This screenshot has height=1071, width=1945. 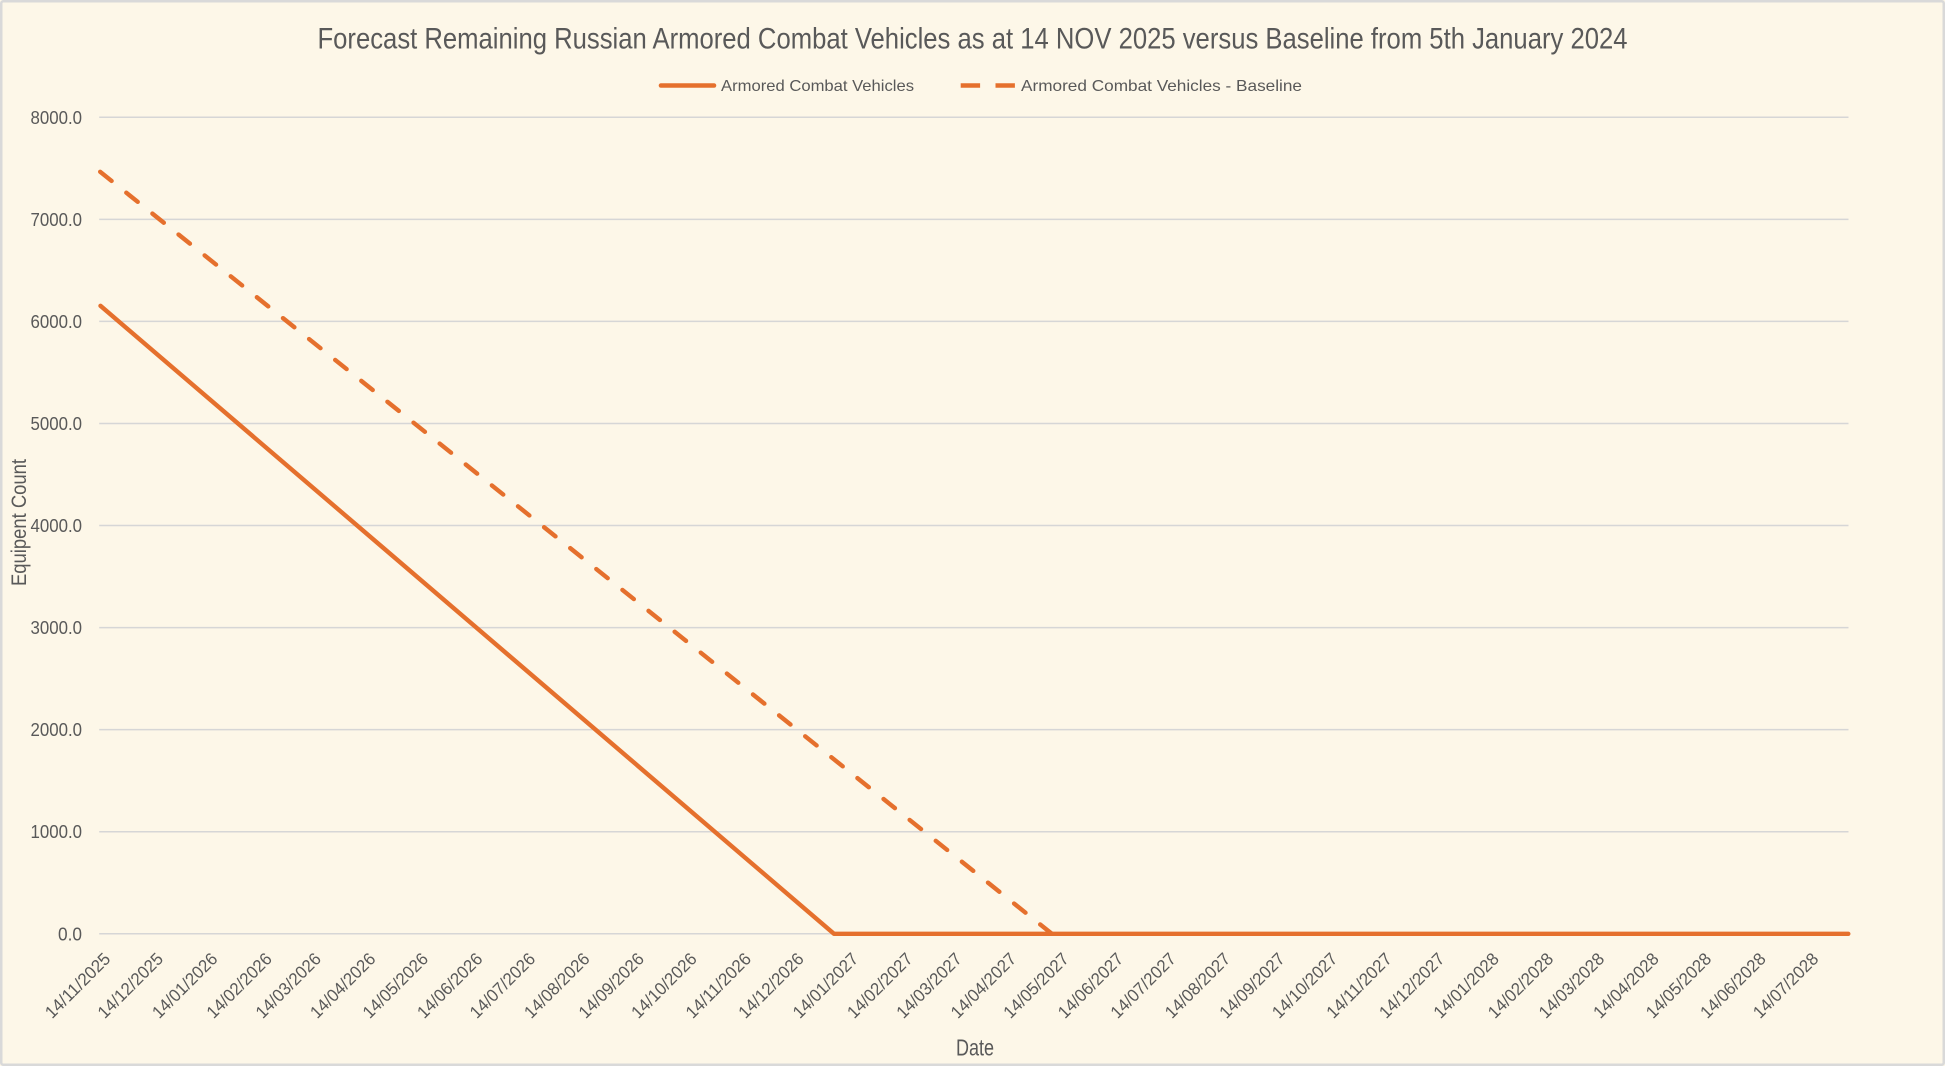 I want to click on svg-text: 0.0, so click(x=70, y=934).